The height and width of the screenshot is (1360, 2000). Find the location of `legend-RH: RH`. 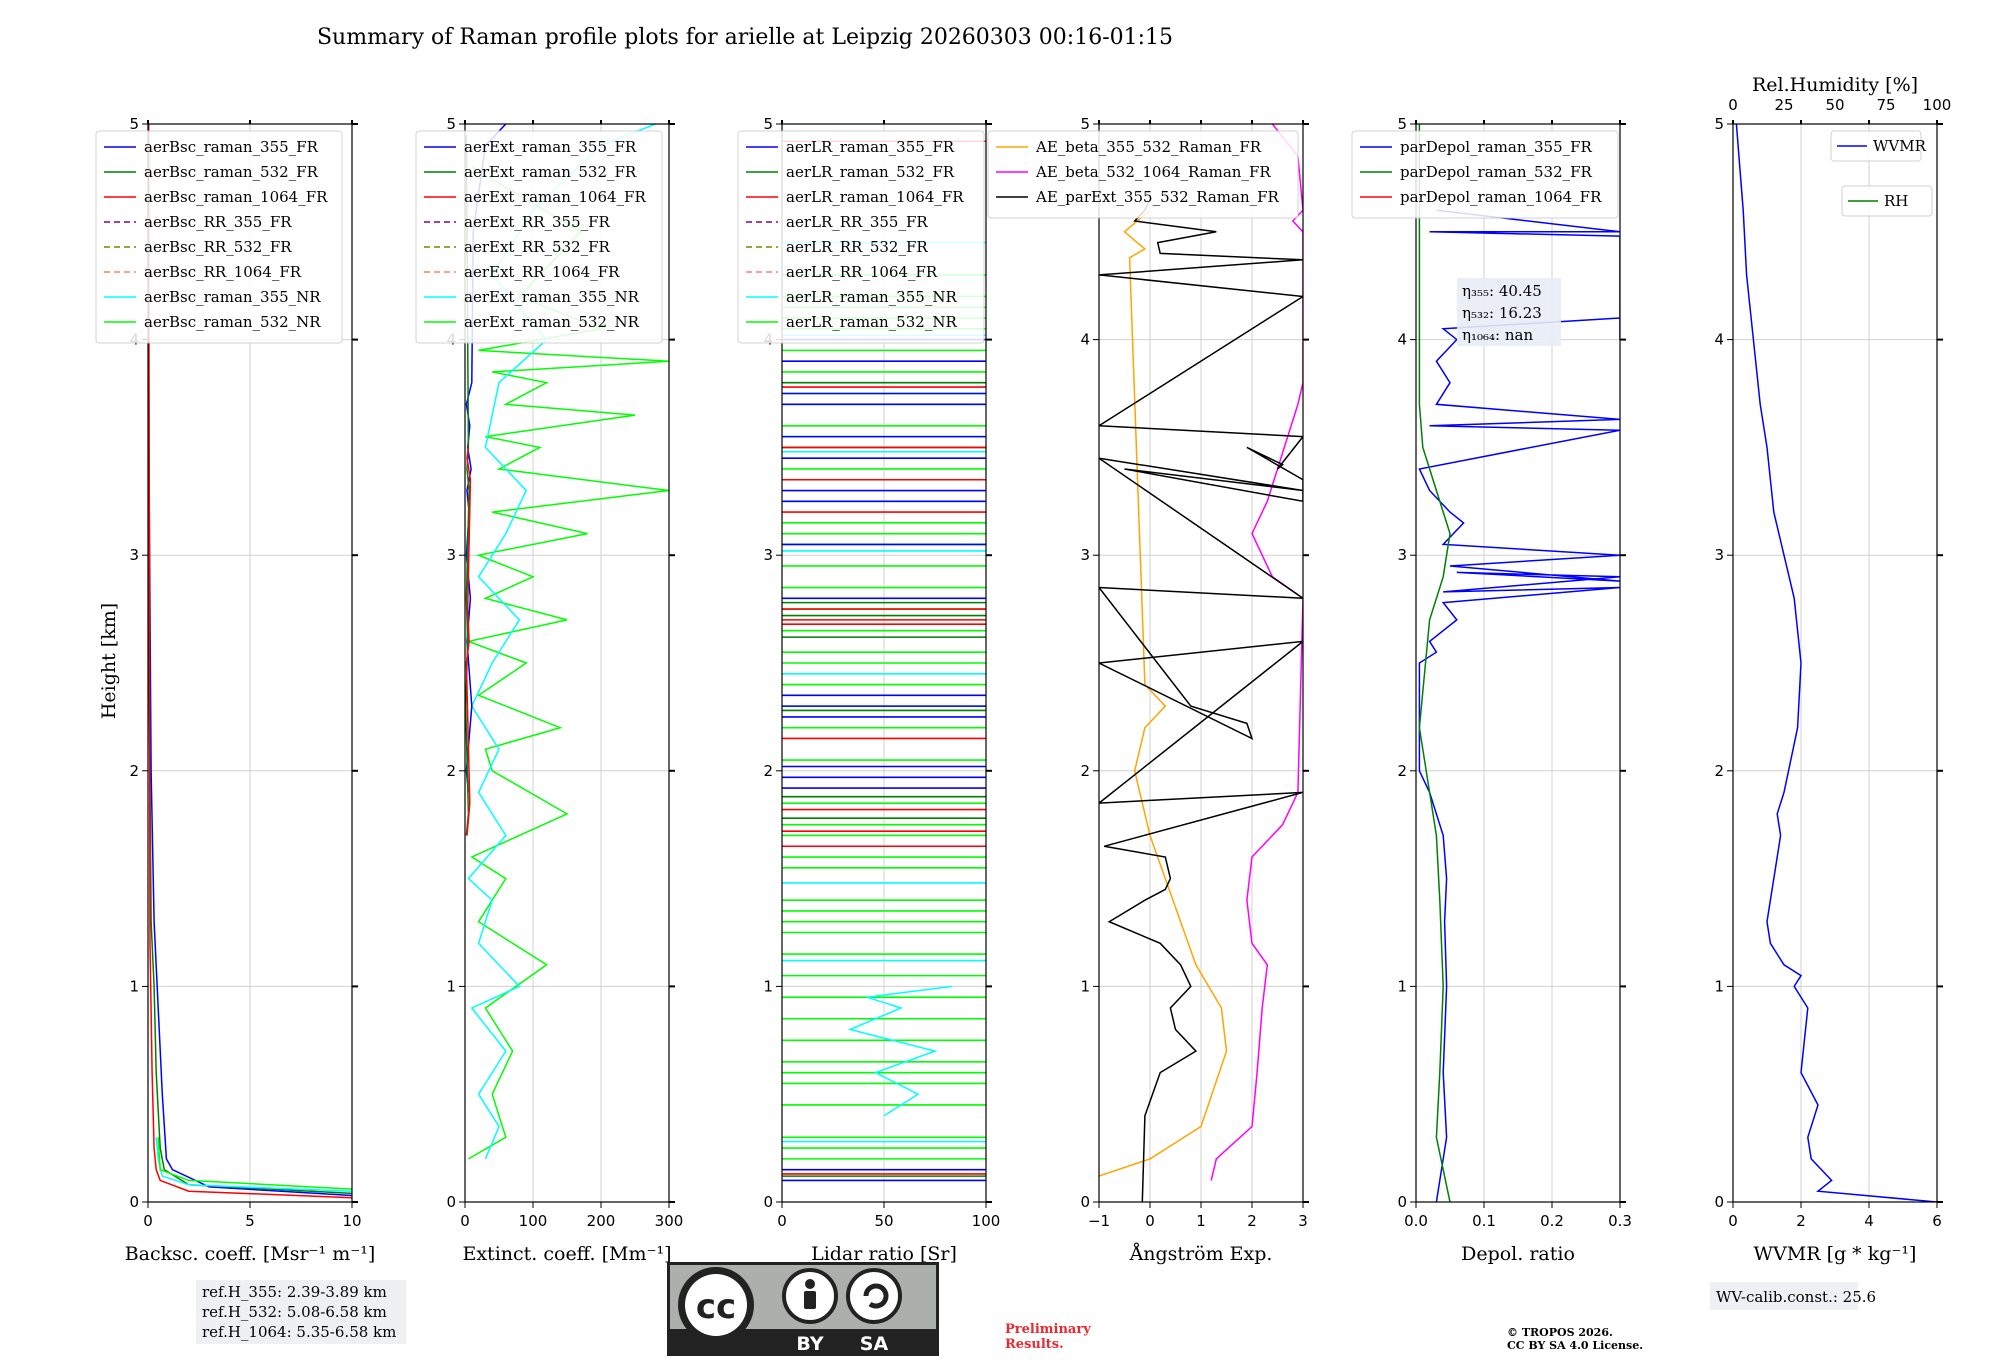

legend-RH: RH is located at coordinates (1887, 201).